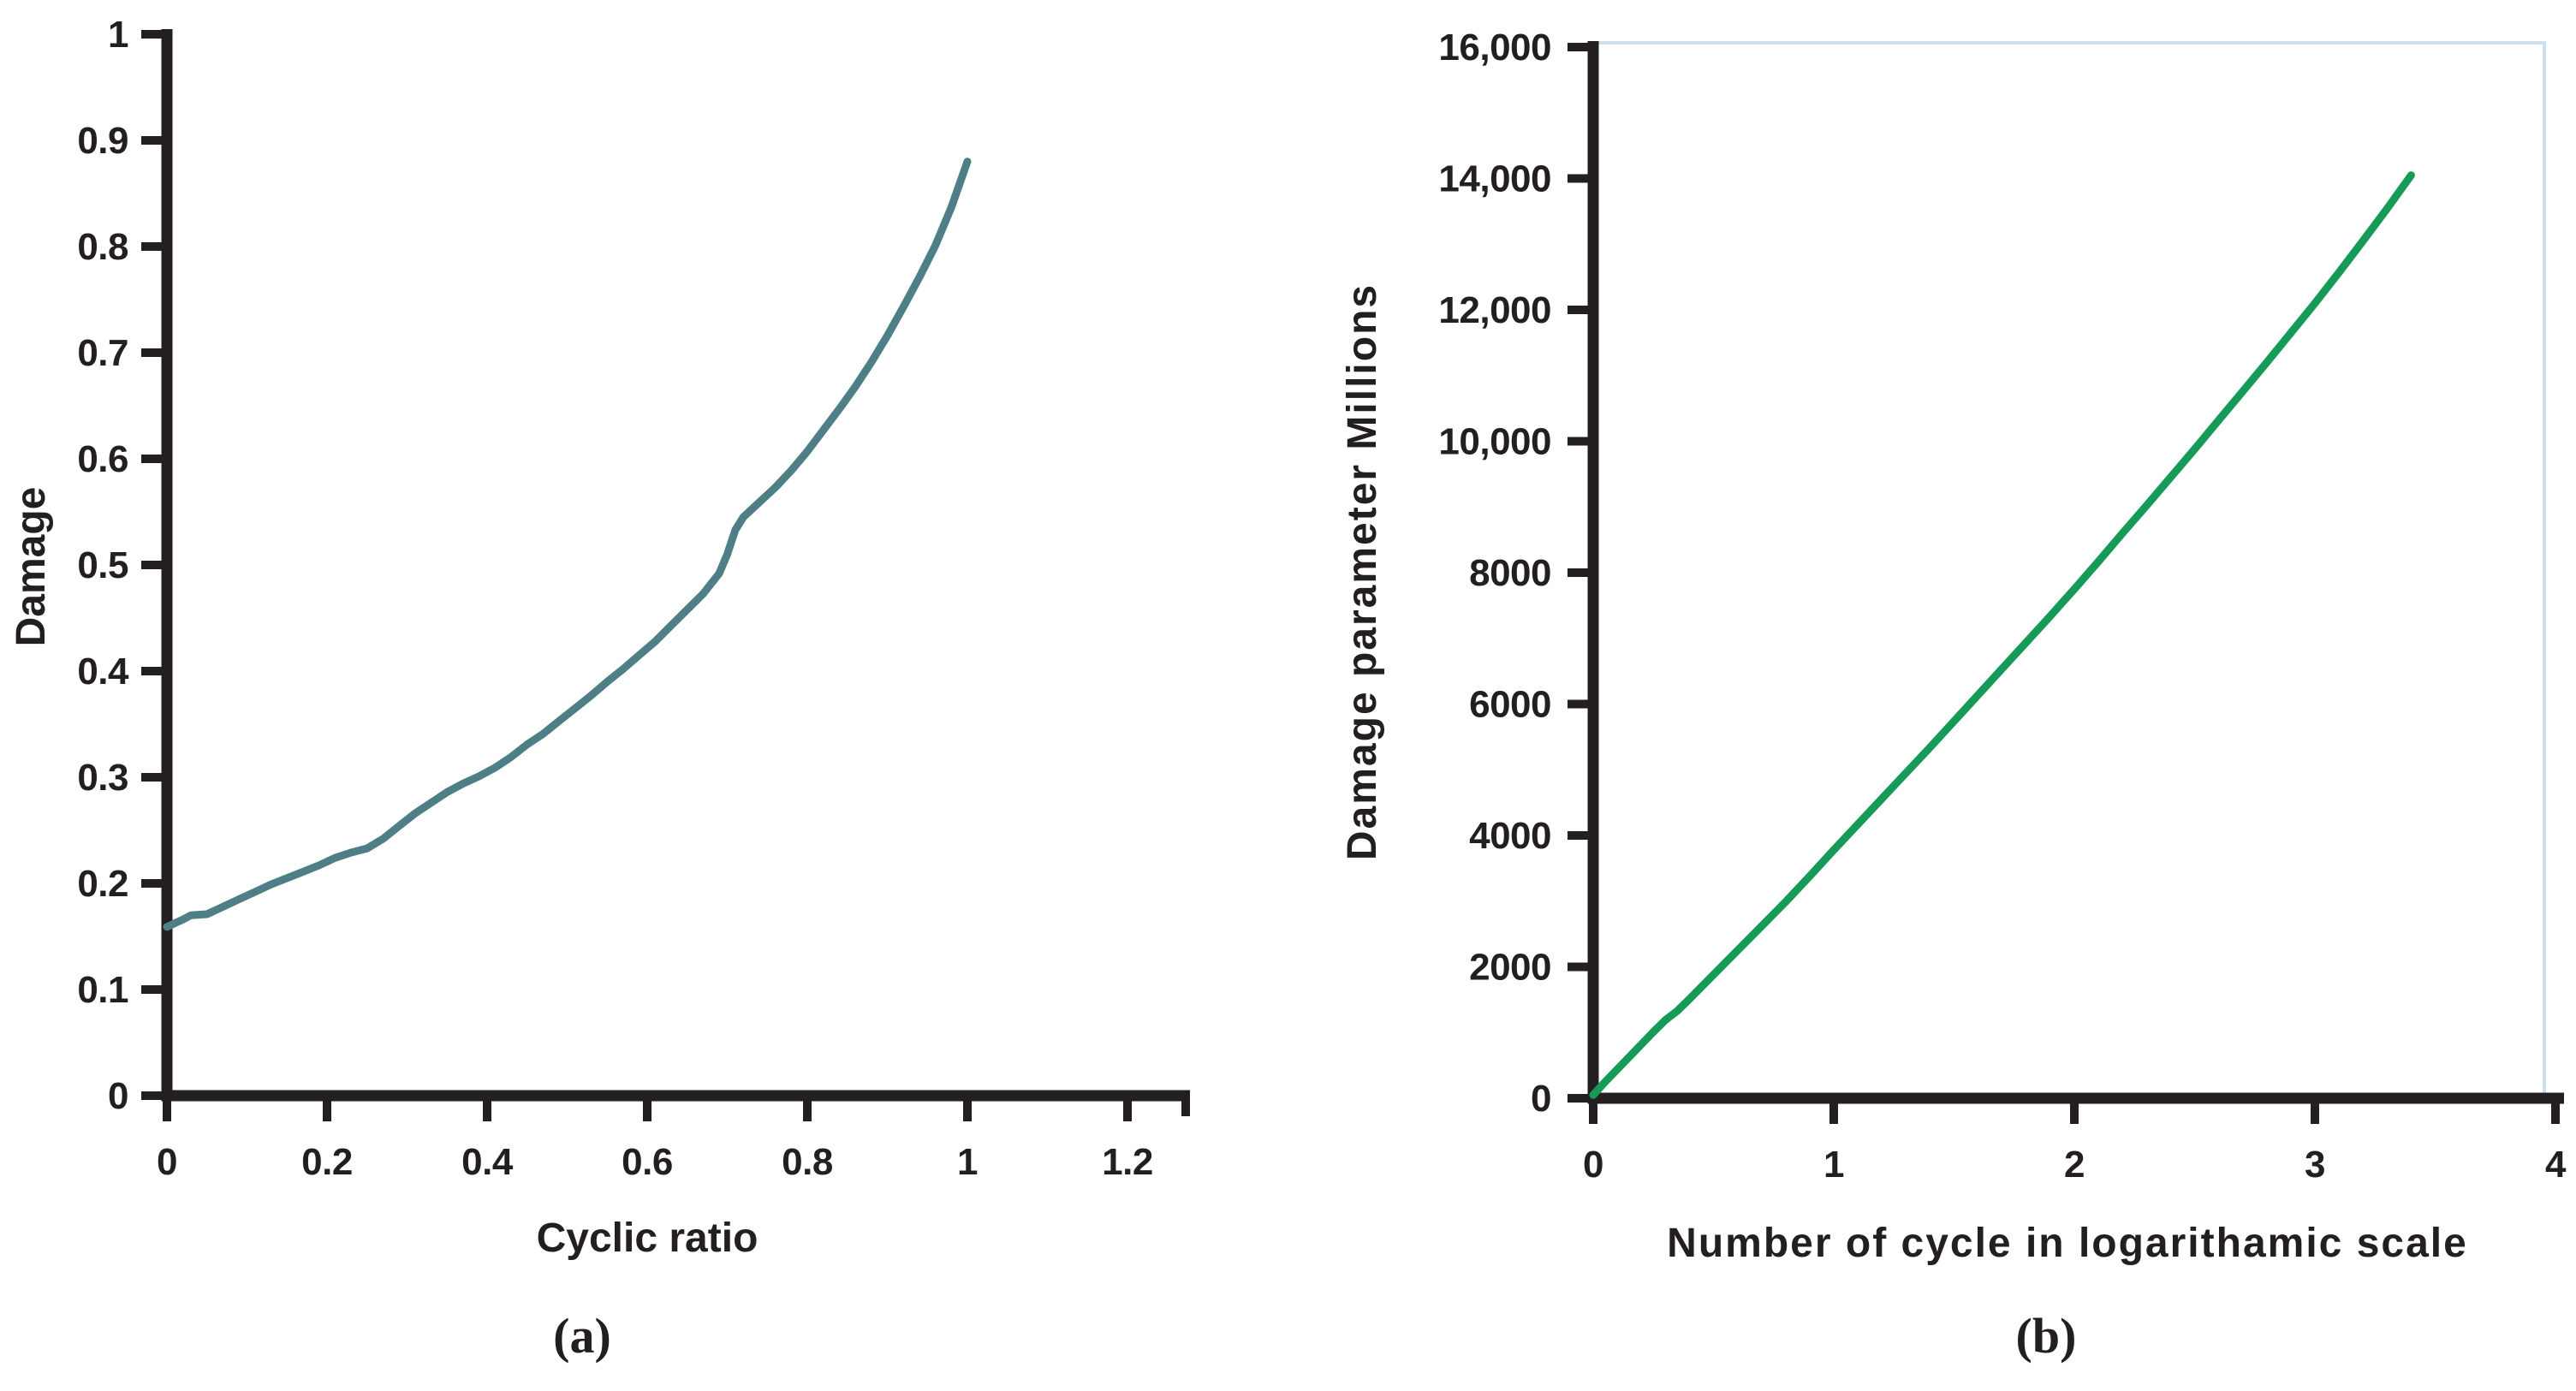 The width and height of the screenshot is (2576, 1391). What do you see at coordinates (1510, 573) in the screenshot?
I see `y-tick-label: 8000` at bounding box center [1510, 573].